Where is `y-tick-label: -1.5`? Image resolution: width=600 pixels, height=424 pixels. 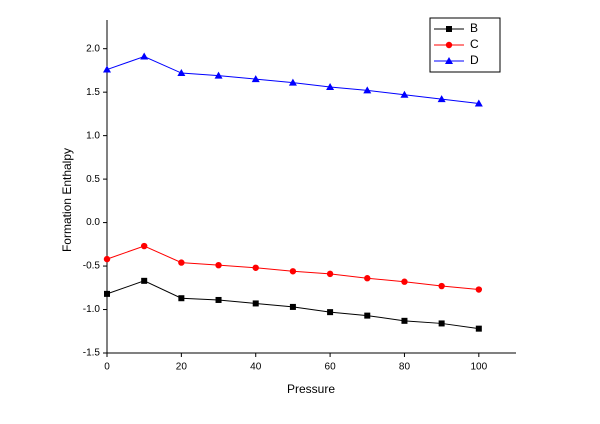 y-tick-label: -1.5 is located at coordinates (92, 353).